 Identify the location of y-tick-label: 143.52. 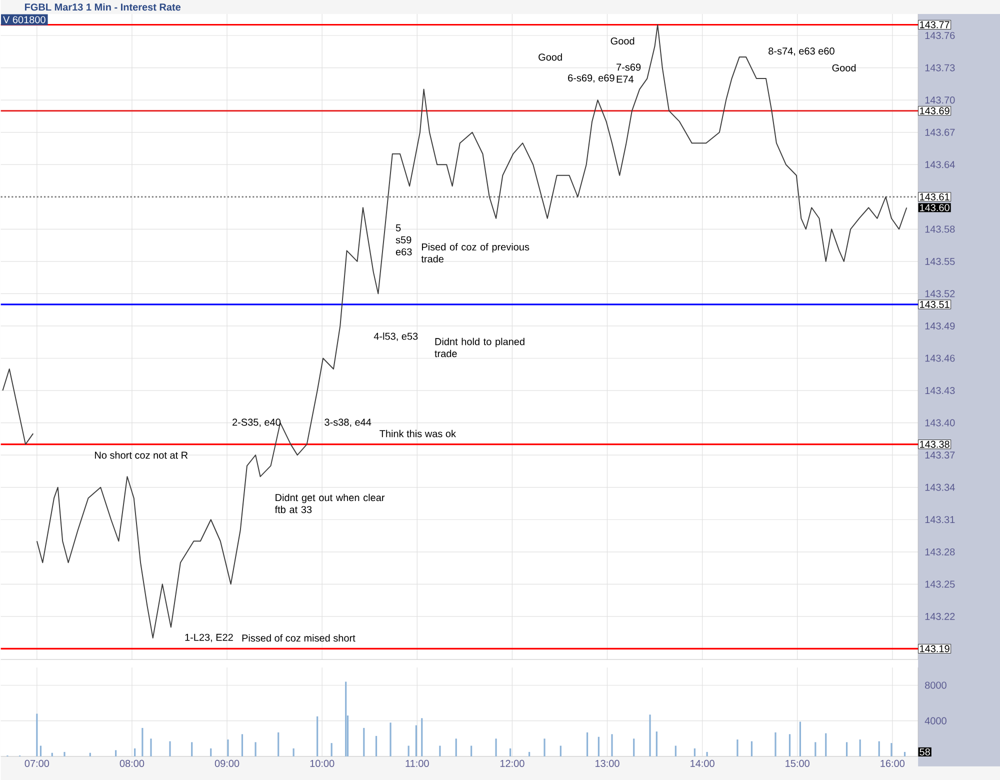
(940, 294).